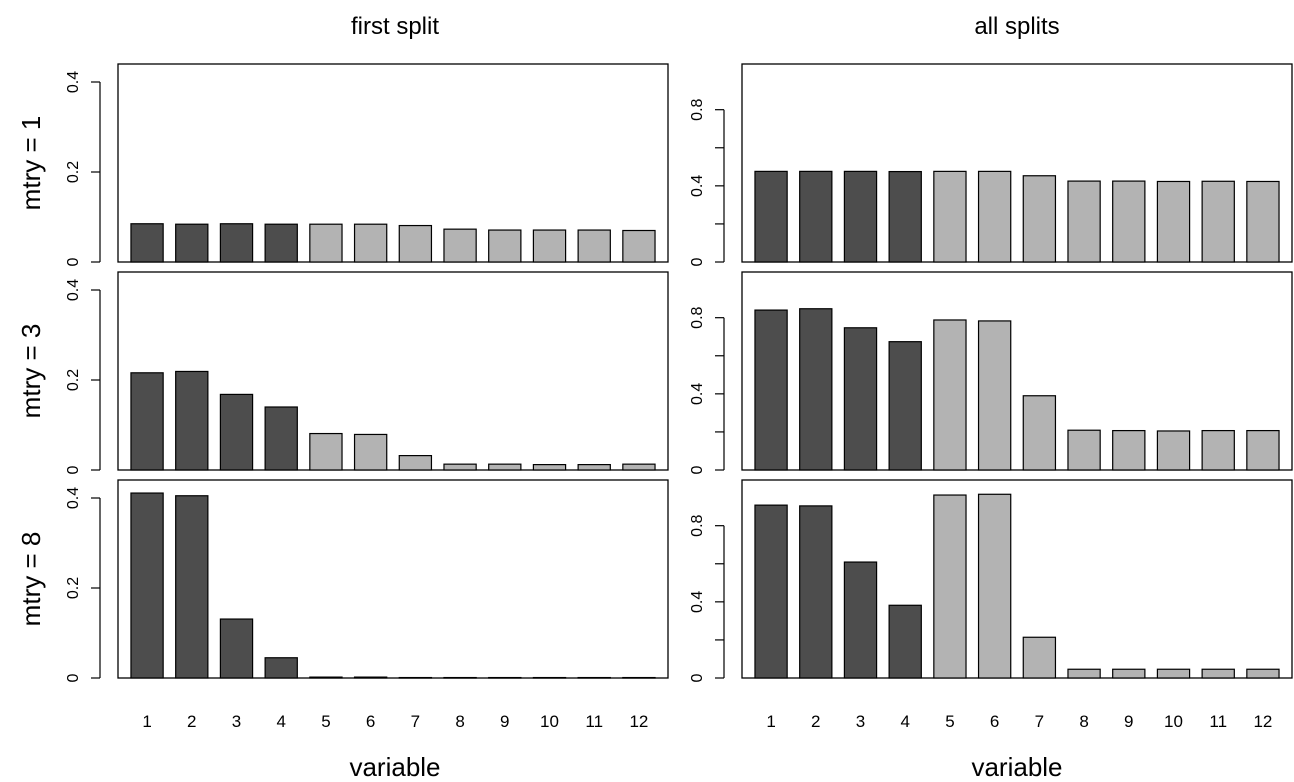 Image resolution: width=1294 pixels, height=782 pixels. Describe the element at coordinates (1083, 721) in the screenshot. I see `x-tick-label: 8` at that location.